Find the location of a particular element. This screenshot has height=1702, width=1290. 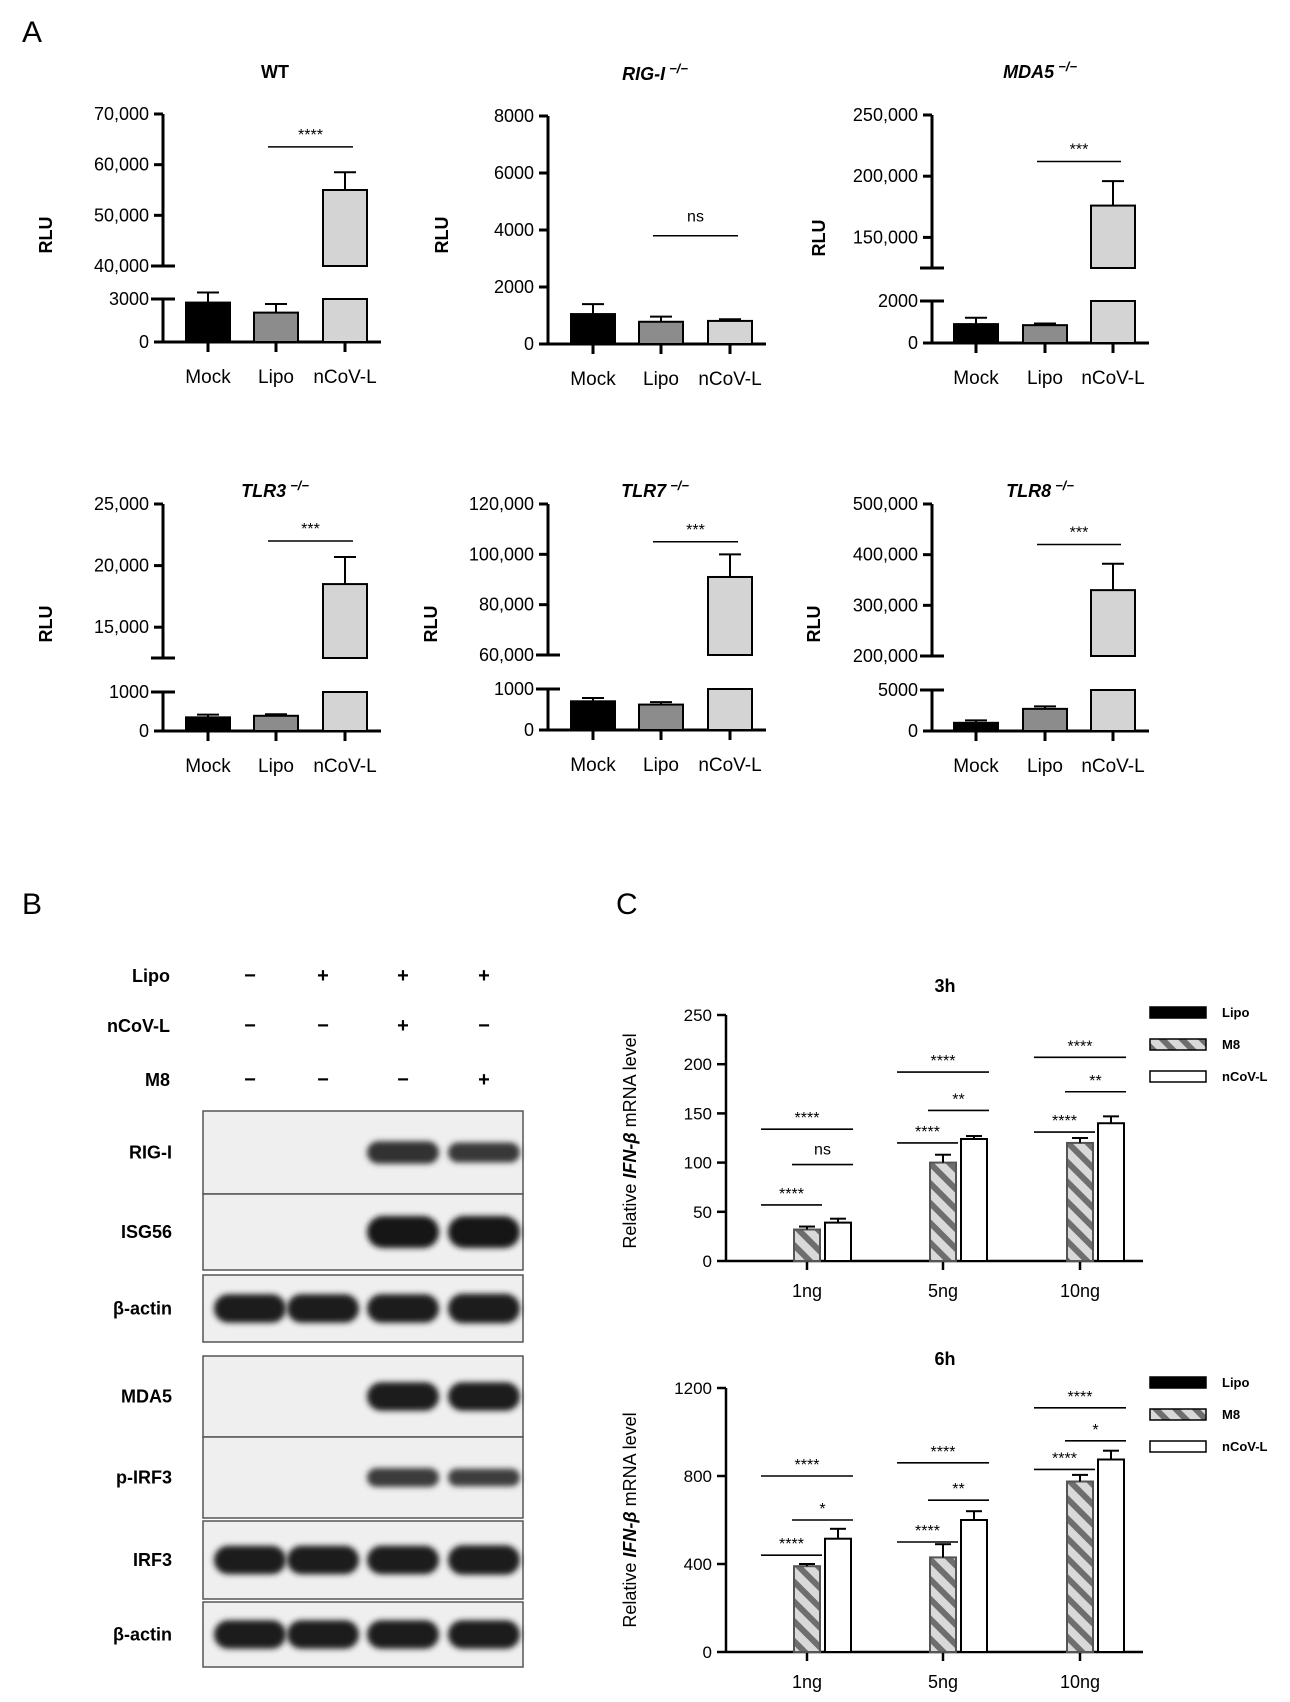

chart-title: RIG-I −/− is located at coordinates (655, 72).